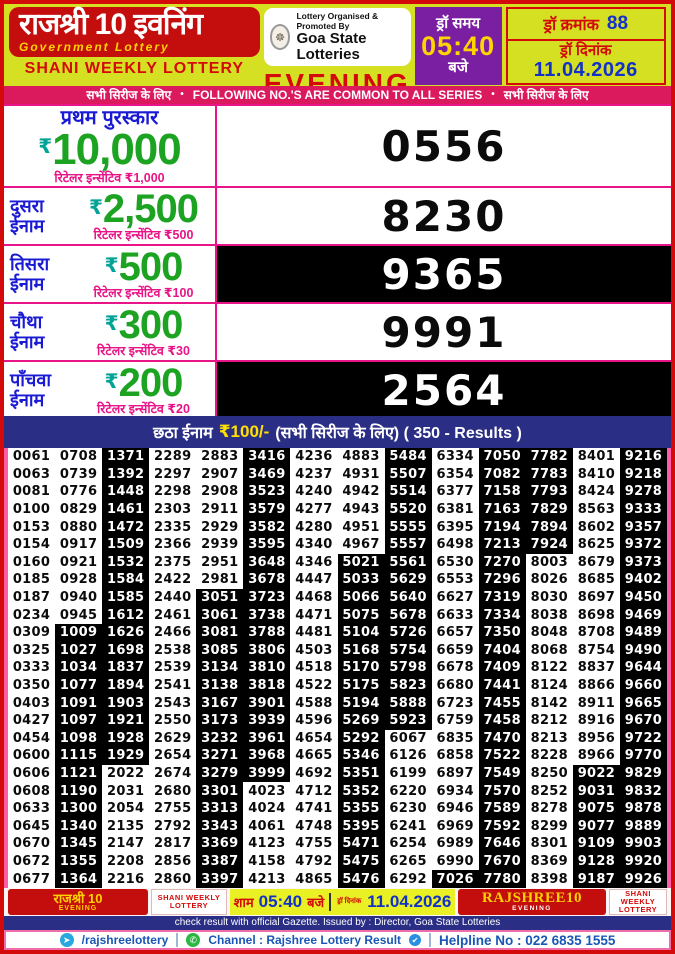 Image resolution: width=675 pixels, height=954 pixels. Describe the element at coordinates (78, 580) in the screenshot. I see `result-number: 0928` at that location.